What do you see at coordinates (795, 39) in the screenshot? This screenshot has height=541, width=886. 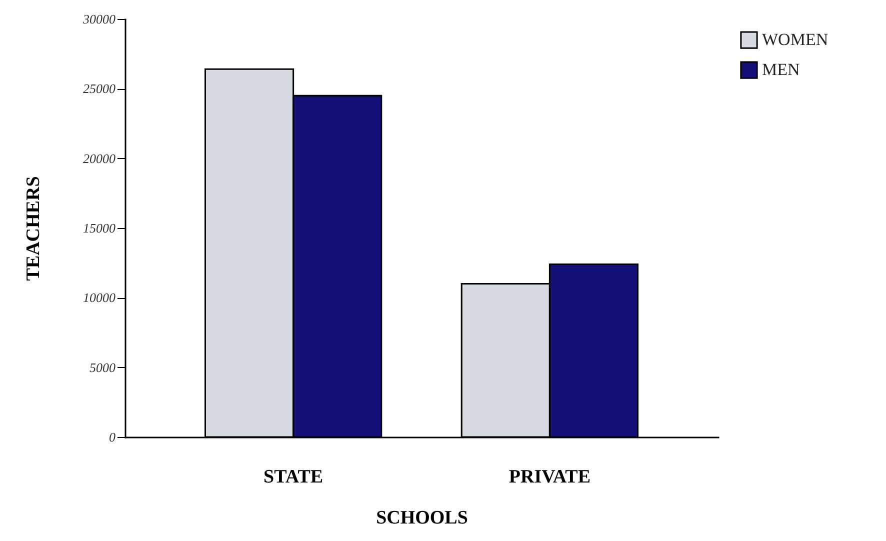 I see `legend-label: WOMEN` at bounding box center [795, 39].